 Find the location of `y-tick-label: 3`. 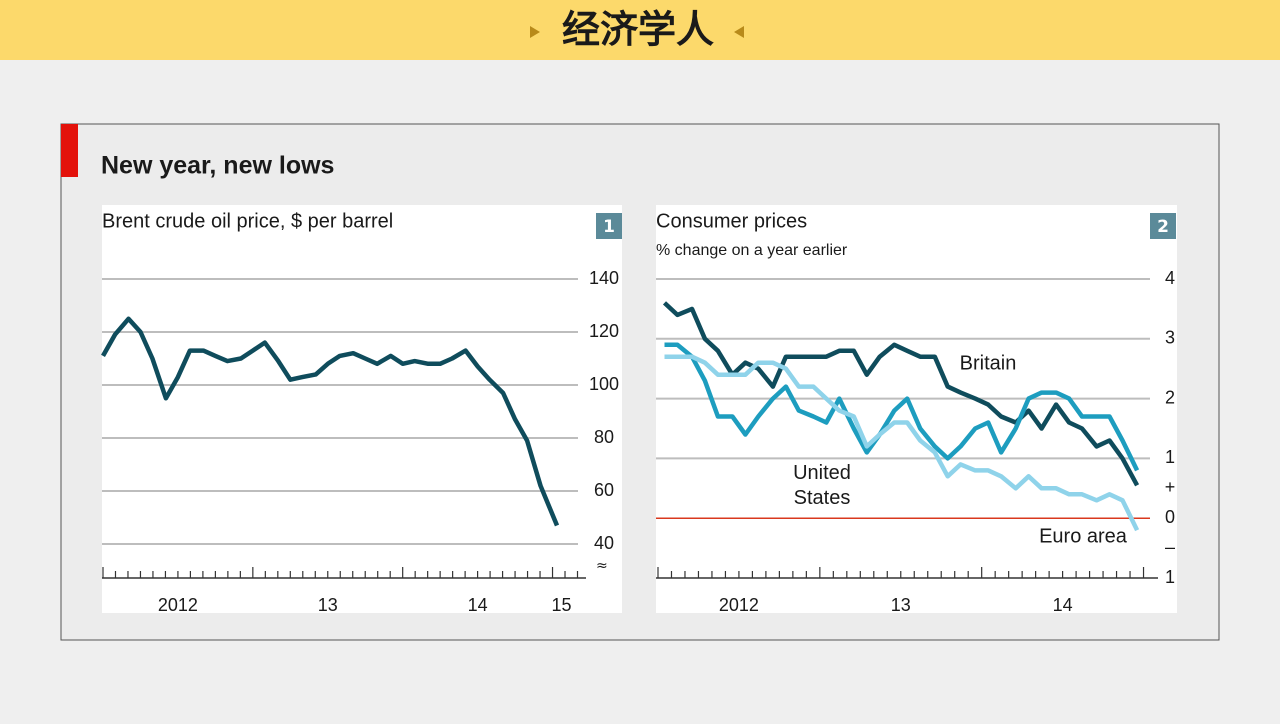

y-tick-label: 3 is located at coordinates (1170, 338).